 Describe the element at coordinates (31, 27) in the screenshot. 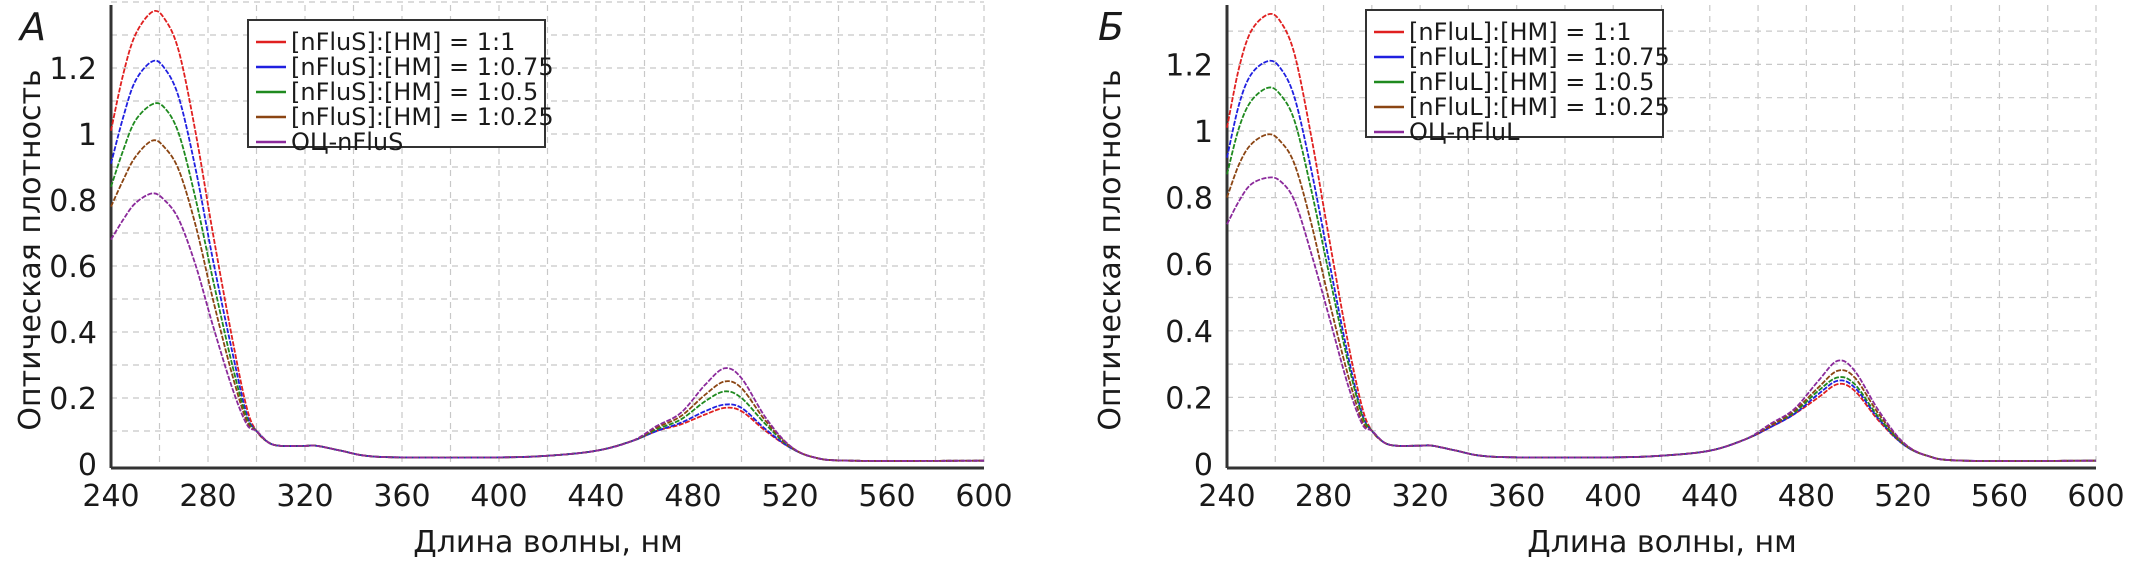

I see `panel-label: А` at that location.